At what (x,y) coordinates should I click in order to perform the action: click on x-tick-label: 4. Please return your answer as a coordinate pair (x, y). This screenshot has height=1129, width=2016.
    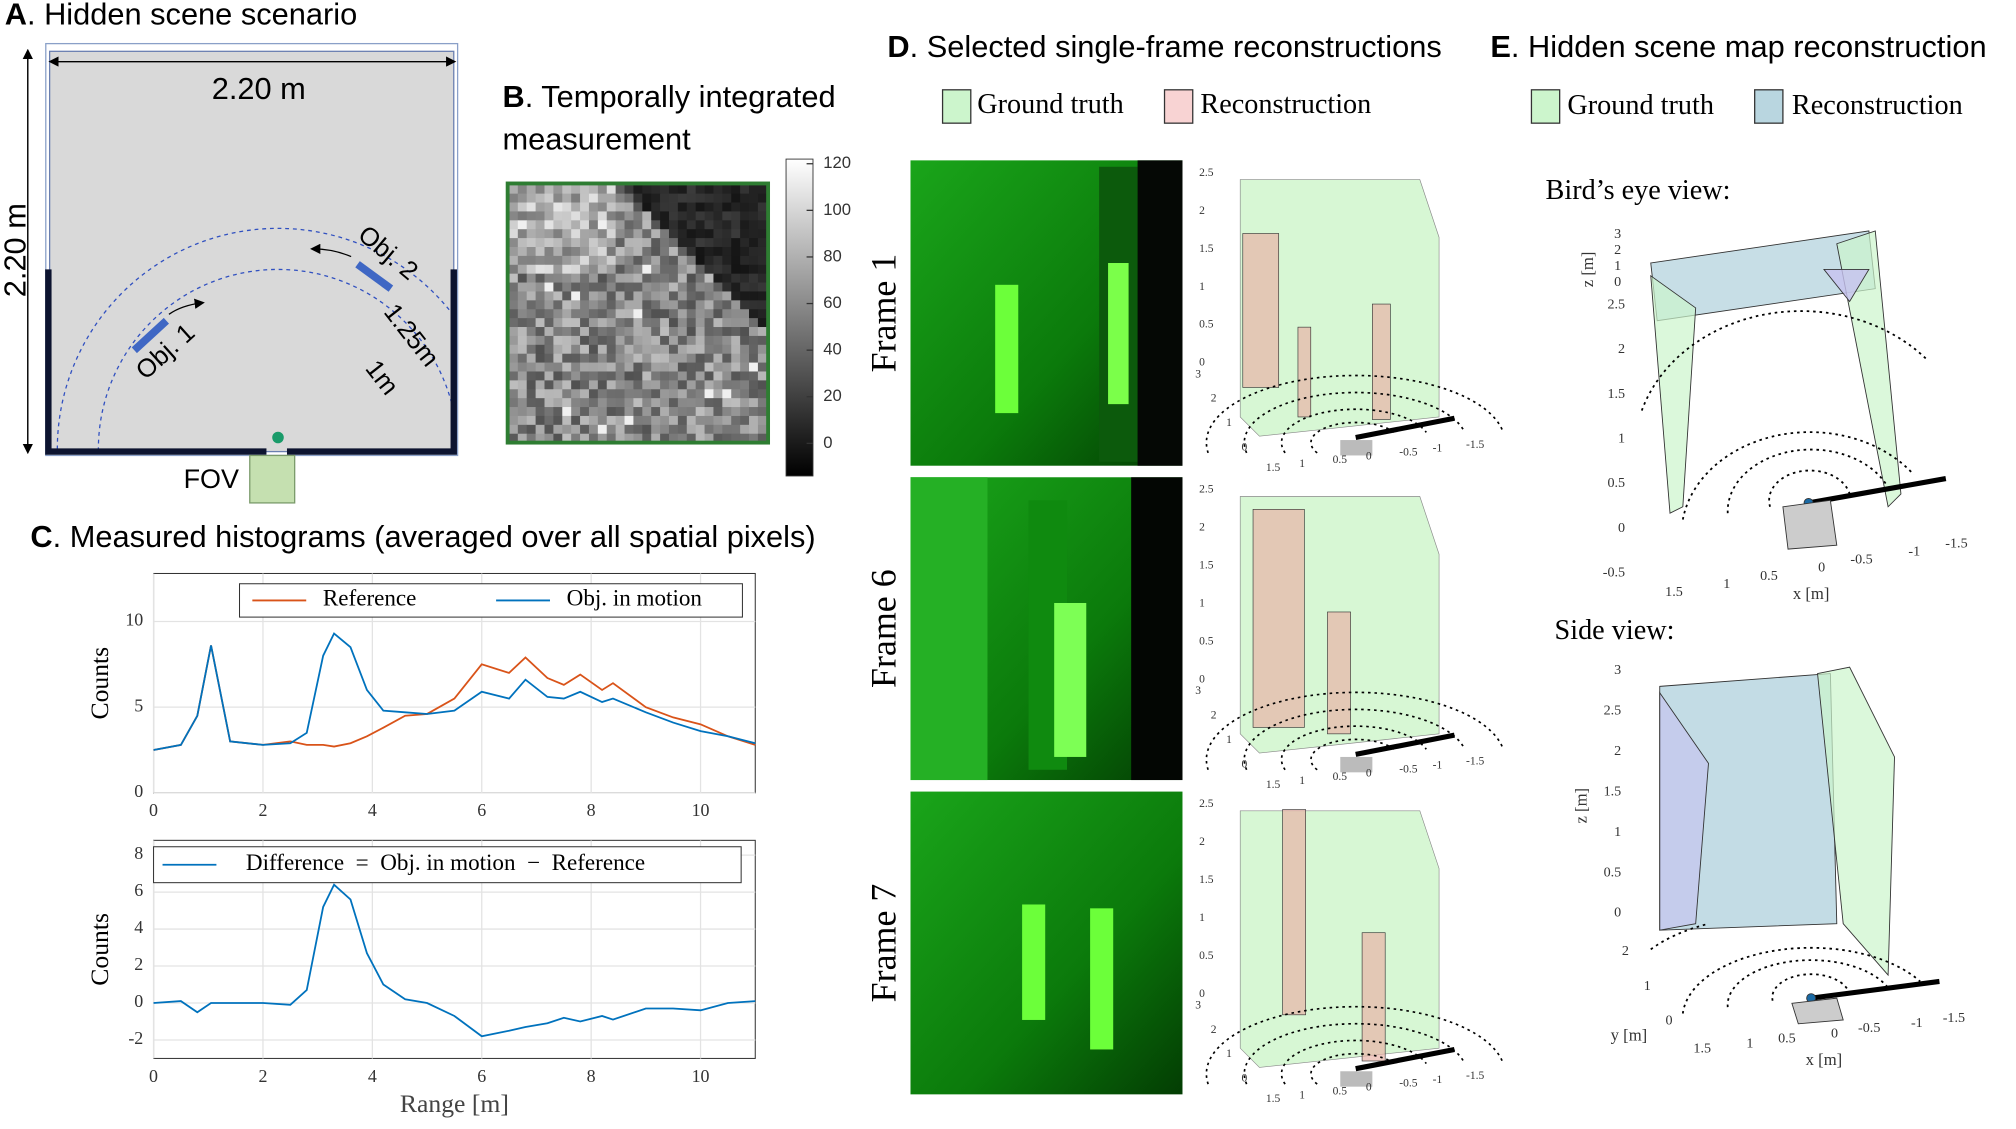
    Looking at the image, I should click on (372, 810).